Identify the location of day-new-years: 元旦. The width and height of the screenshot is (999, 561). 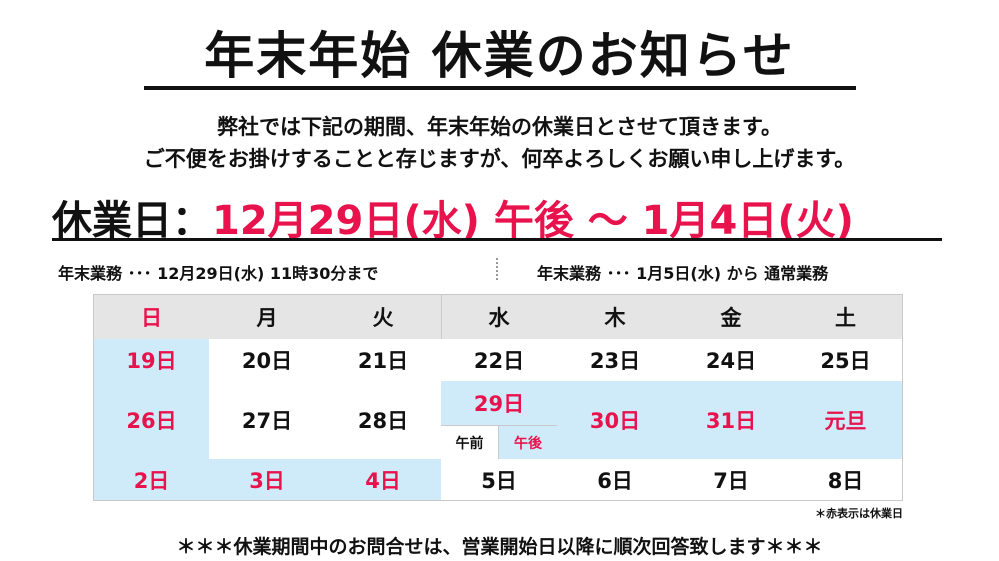
(845, 420).